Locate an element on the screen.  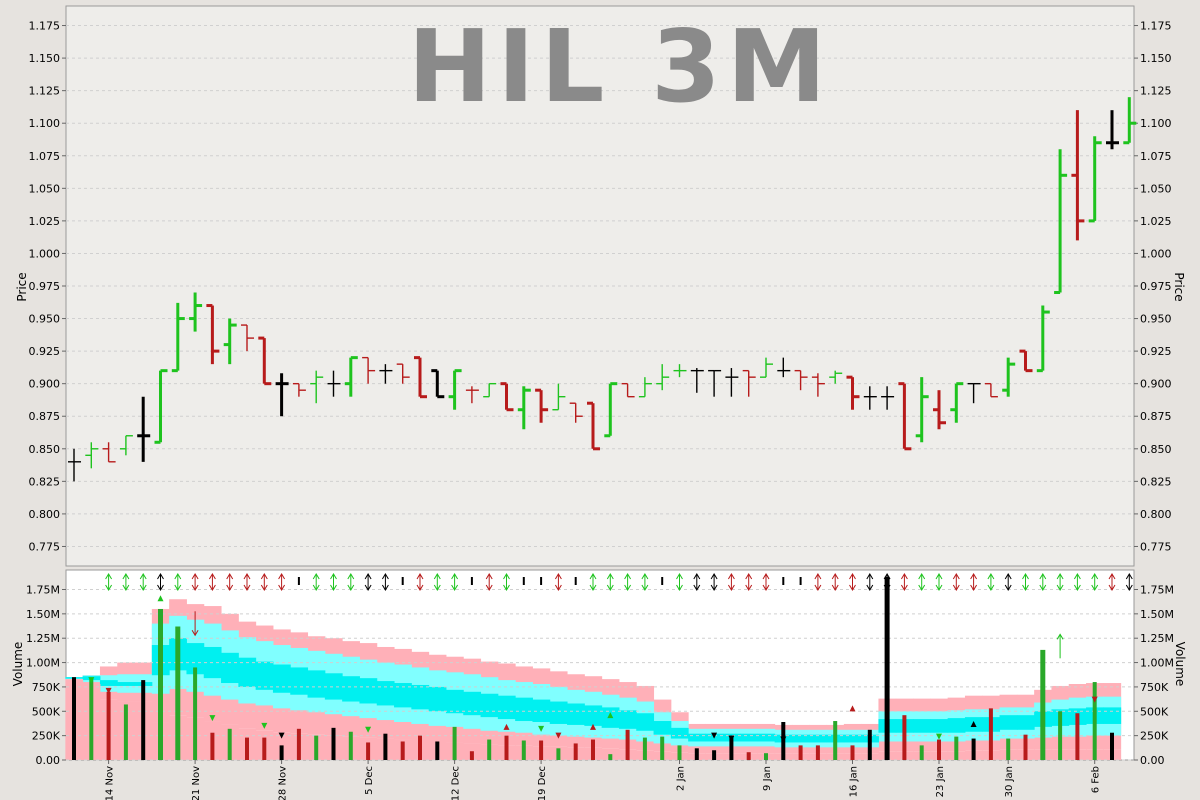
price-axis-label-right: Price is located at coordinates (1179, 286).